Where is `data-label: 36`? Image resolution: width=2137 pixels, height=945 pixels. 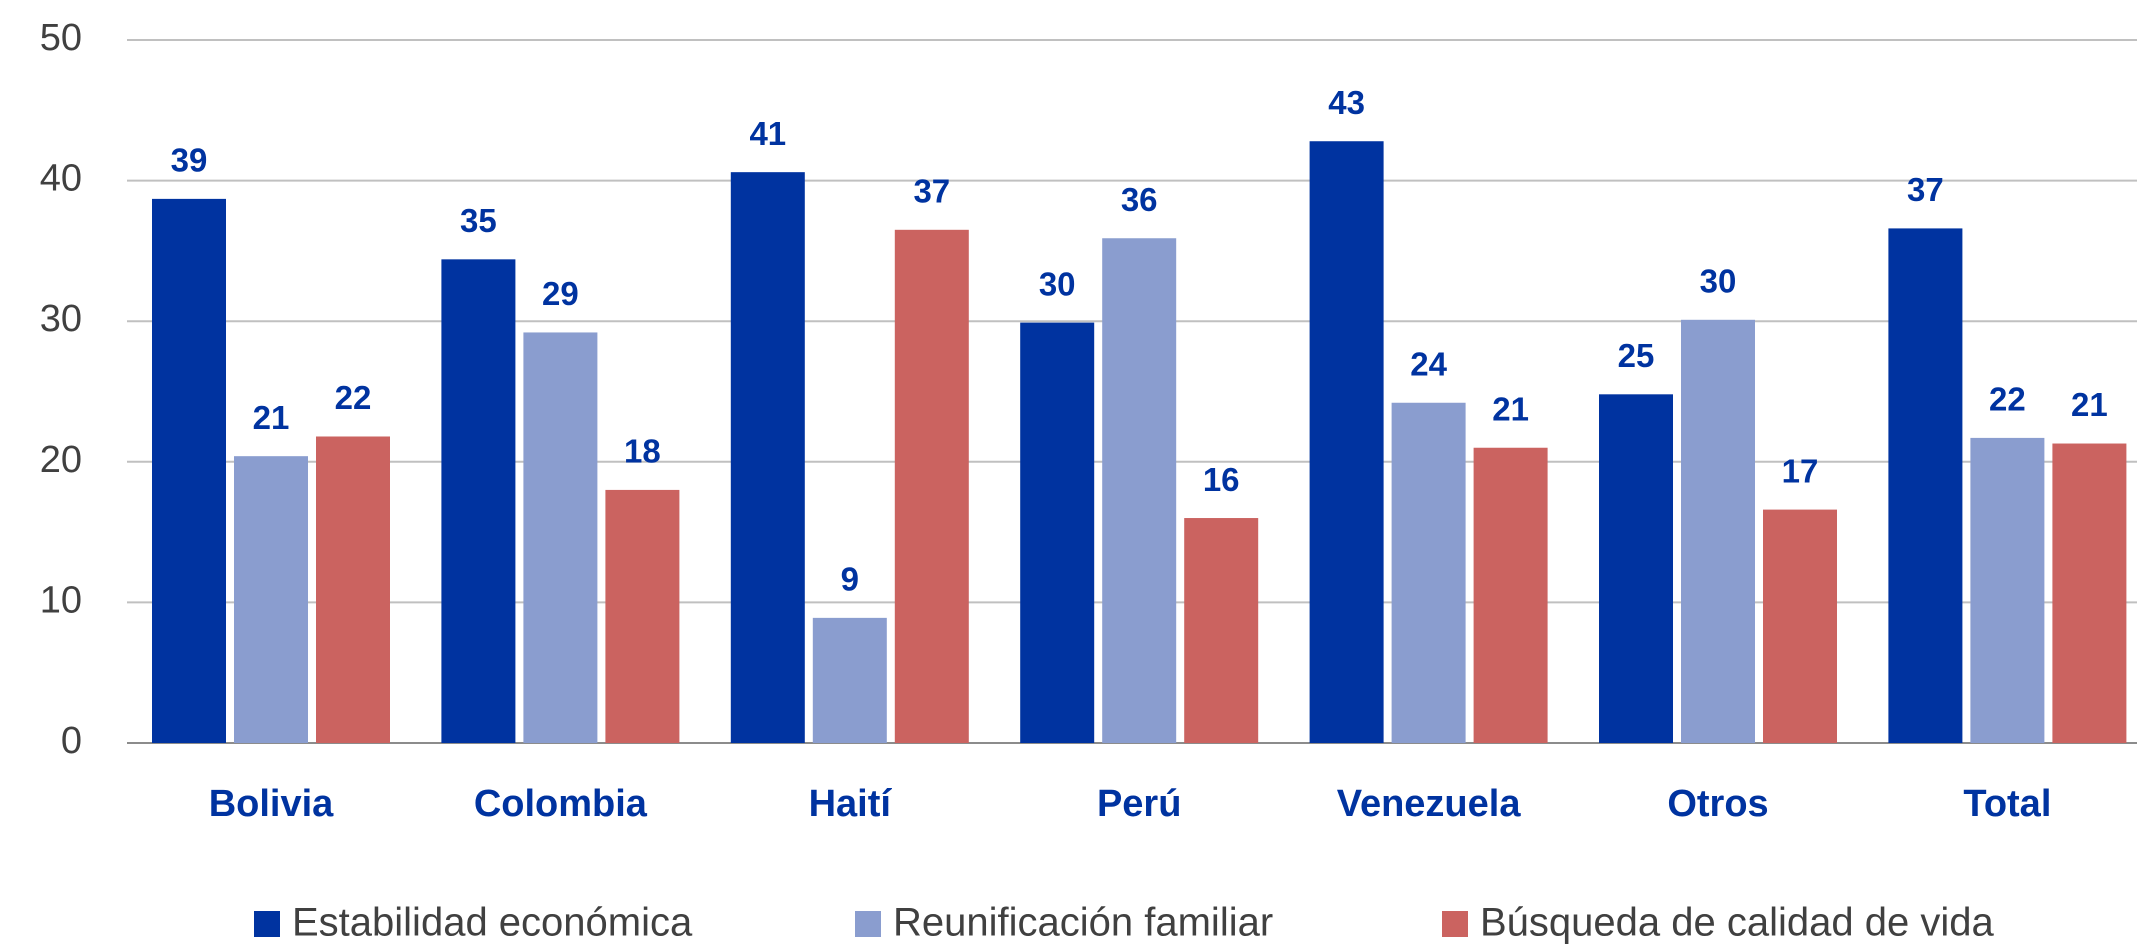
data-label: 36 is located at coordinates (1139, 199).